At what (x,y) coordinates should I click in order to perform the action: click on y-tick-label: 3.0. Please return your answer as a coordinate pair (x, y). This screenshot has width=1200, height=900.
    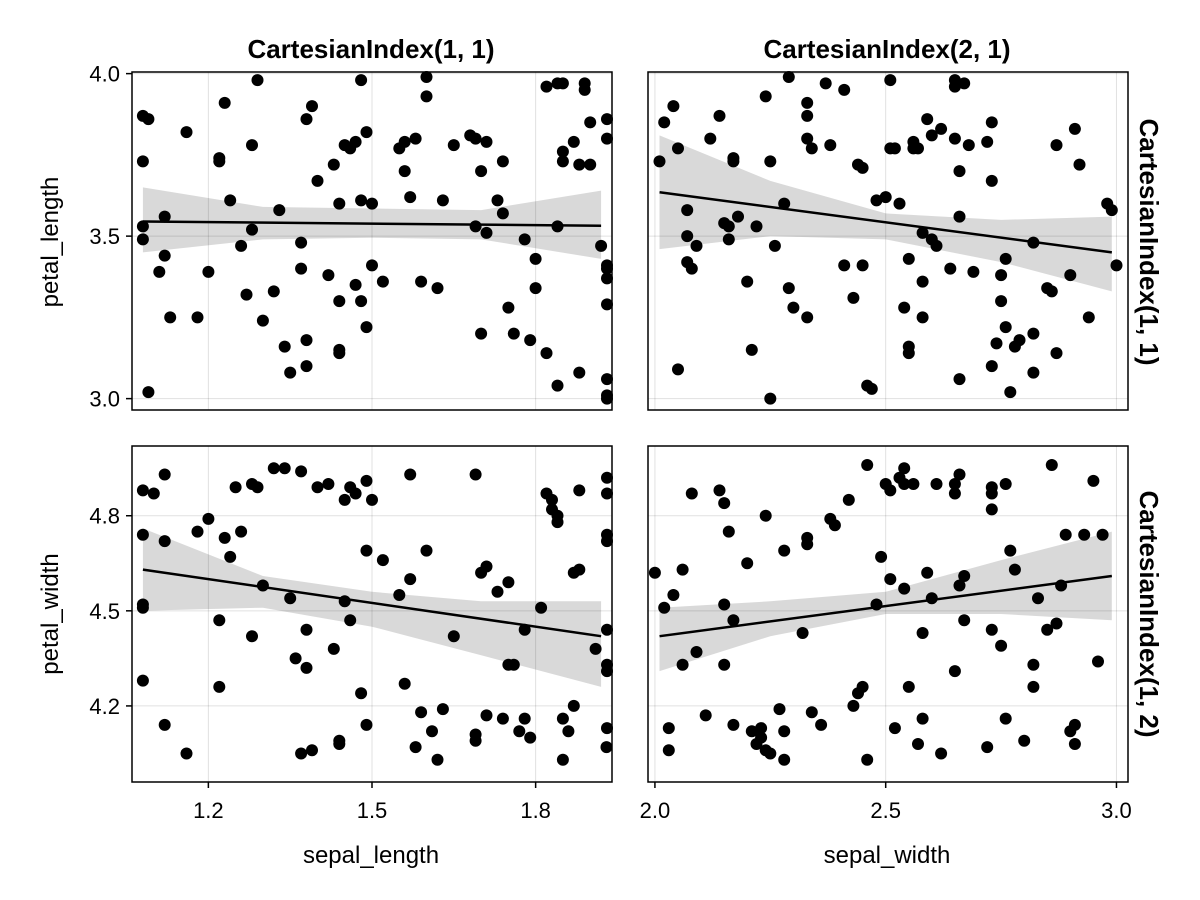
    Looking at the image, I should click on (104, 399).